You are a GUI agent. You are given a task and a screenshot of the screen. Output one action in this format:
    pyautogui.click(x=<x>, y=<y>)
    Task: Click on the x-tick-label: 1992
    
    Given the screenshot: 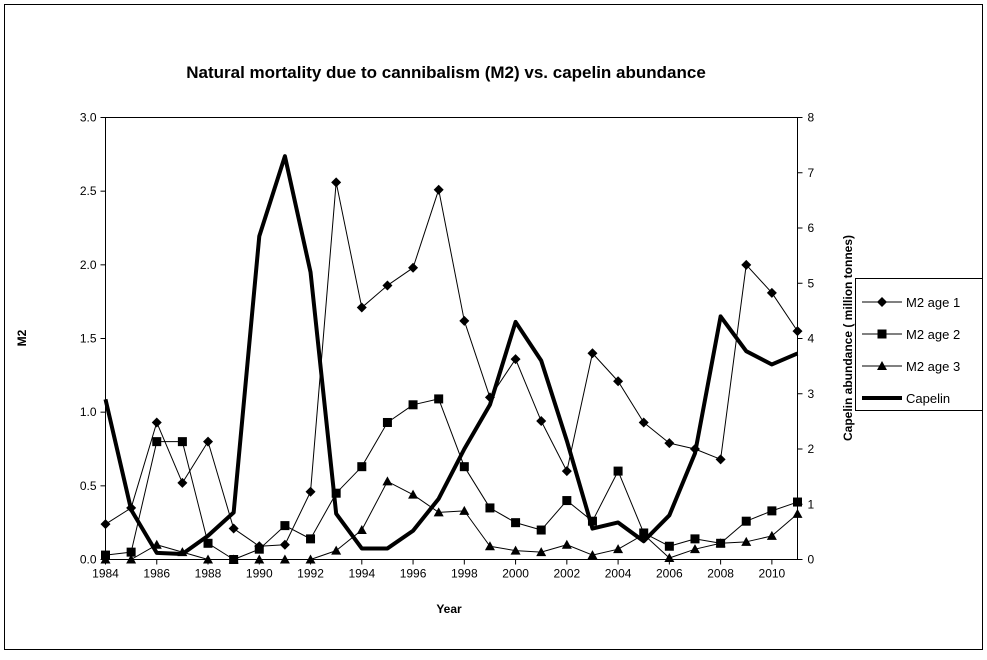 What is the action you would take?
    pyautogui.click(x=310, y=574)
    